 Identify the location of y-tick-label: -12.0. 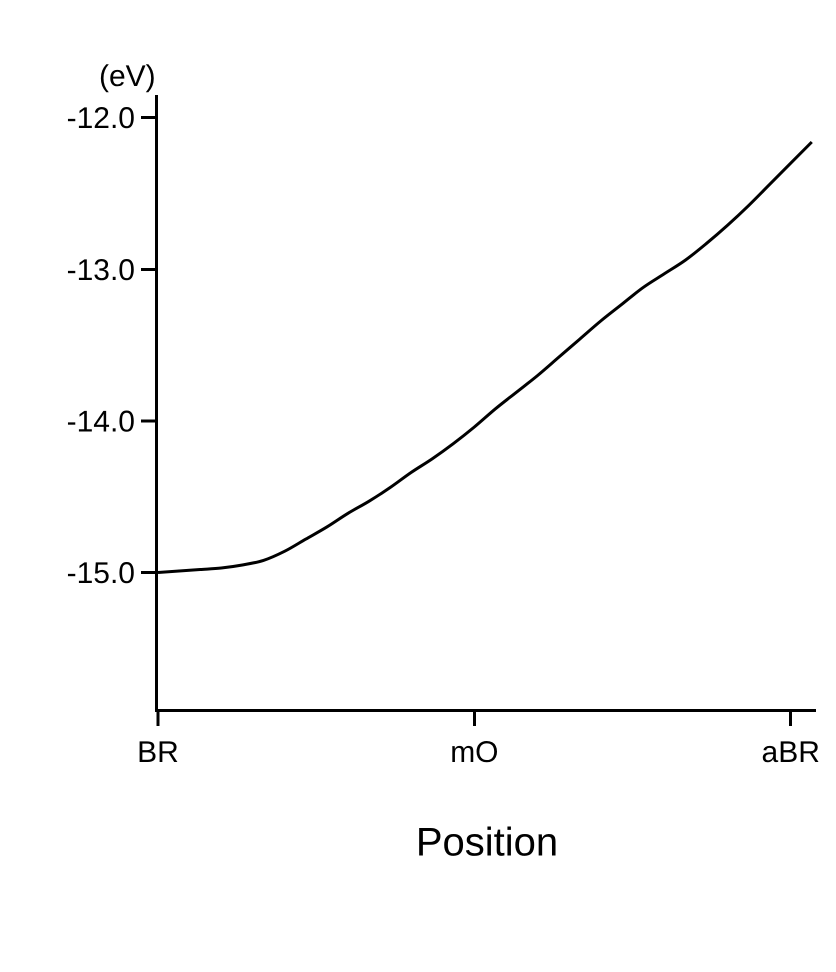
(100, 119).